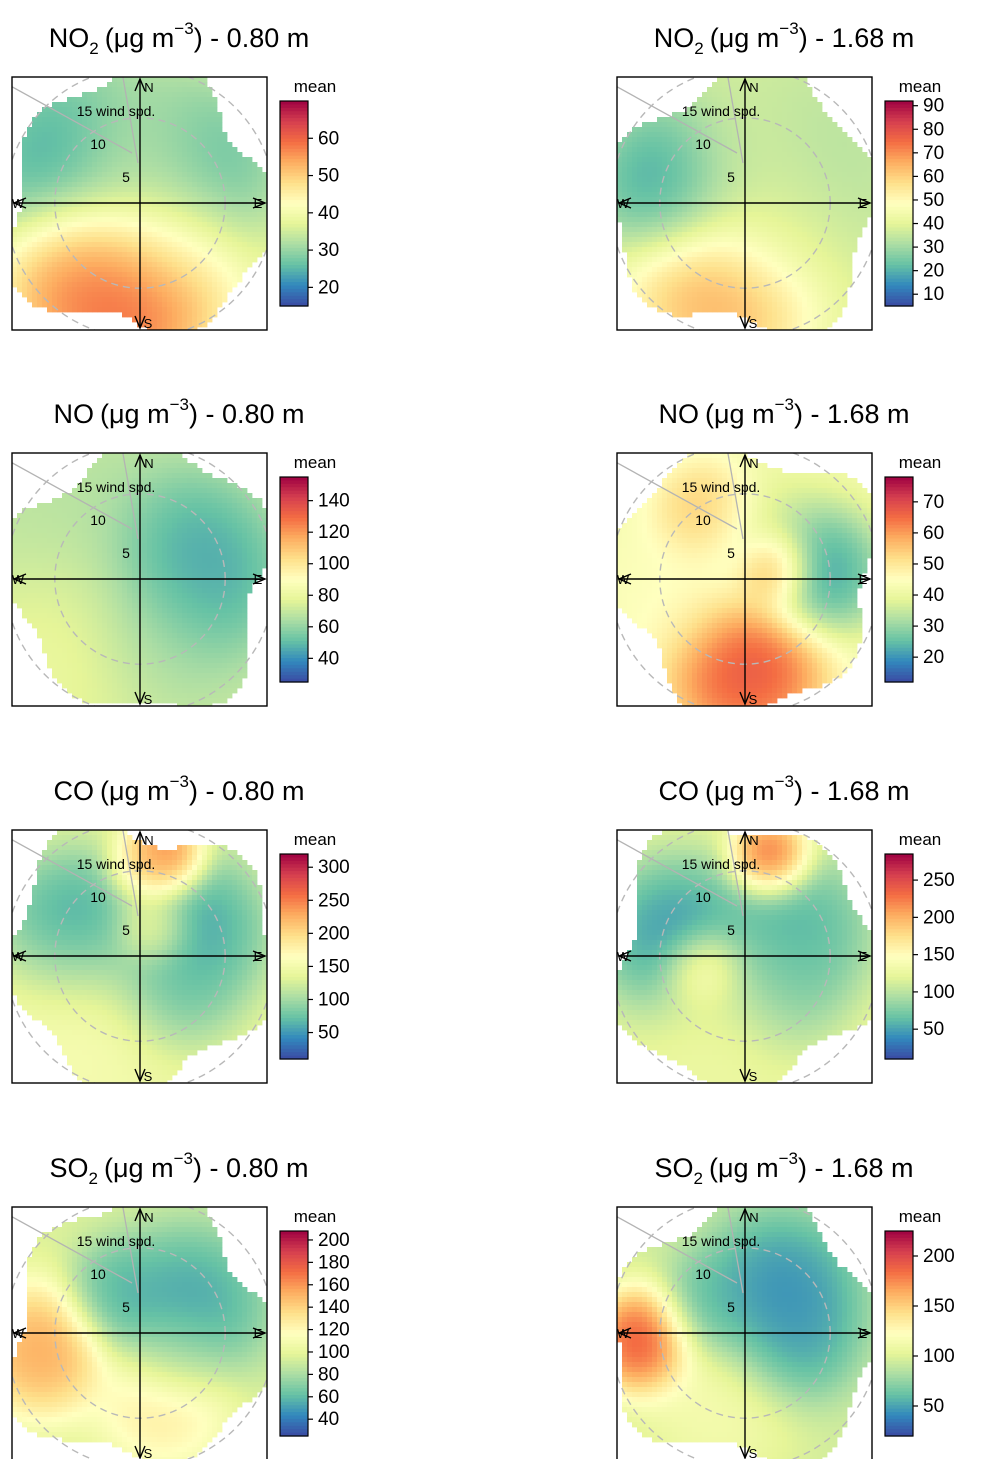 This screenshot has height=1459, width=989. Describe the element at coordinates (72, 120) in the screenshot. I see `trajectory-line` at that location.